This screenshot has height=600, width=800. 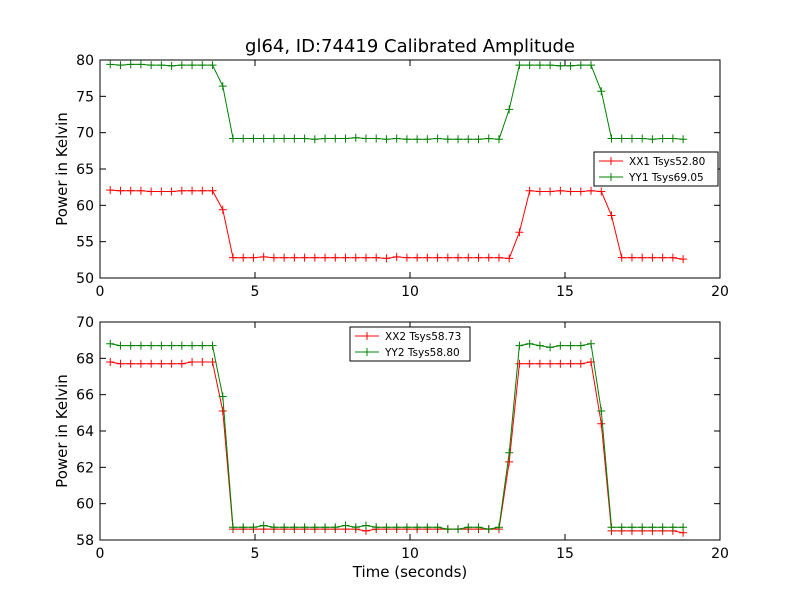 I want to click on y-tick-label: 75, so click(x=85, y=97).